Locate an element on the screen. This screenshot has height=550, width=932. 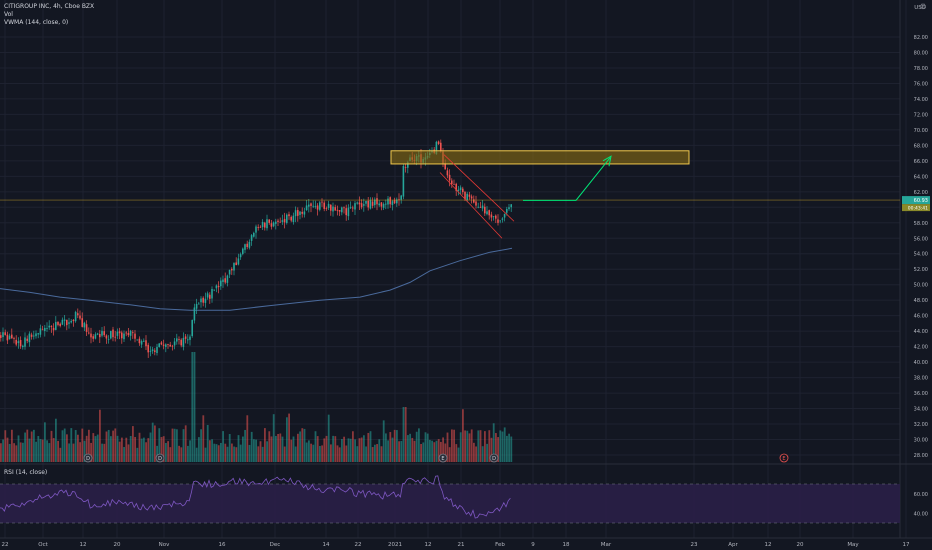
price-tick-label: 40.00 is located at coordinates (921, 363).